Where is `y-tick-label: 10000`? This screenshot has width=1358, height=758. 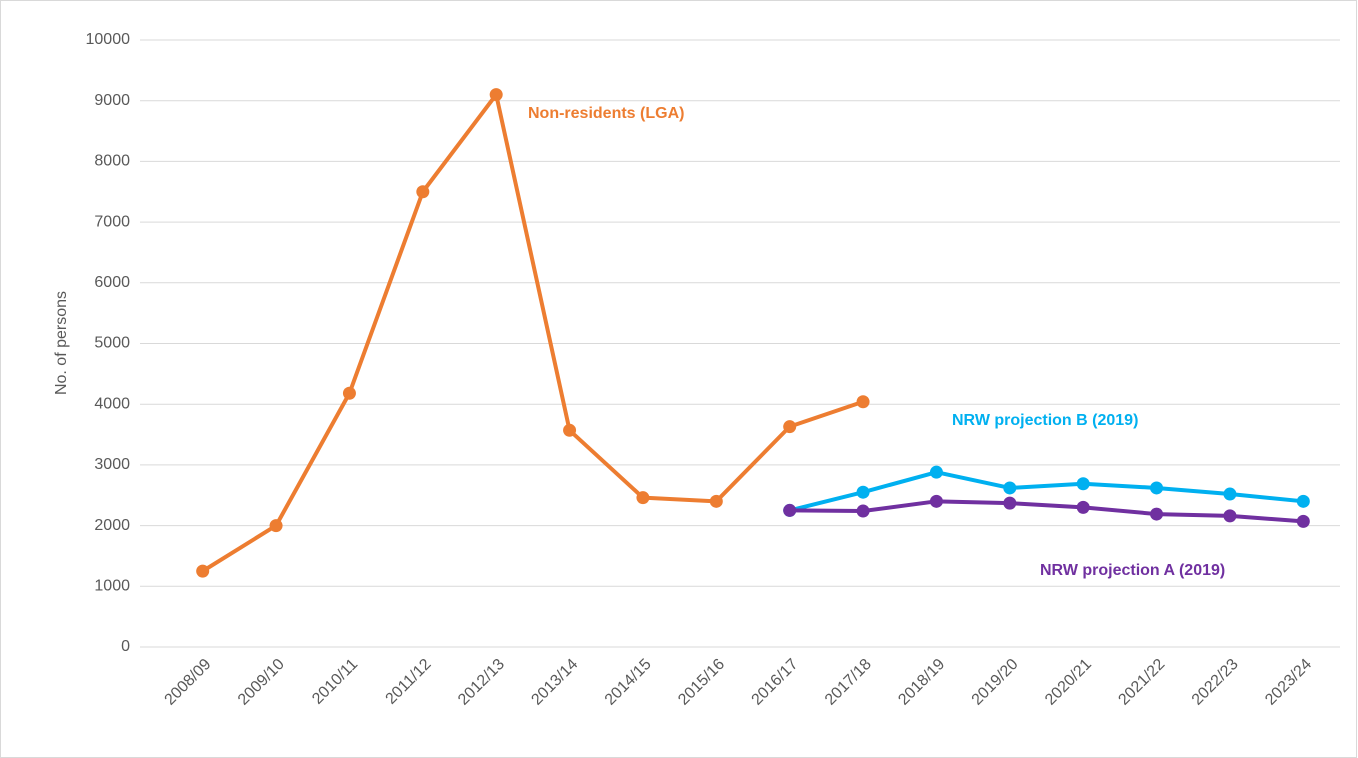 y-tick-label: 10000 is located at coordinates (108, 39).